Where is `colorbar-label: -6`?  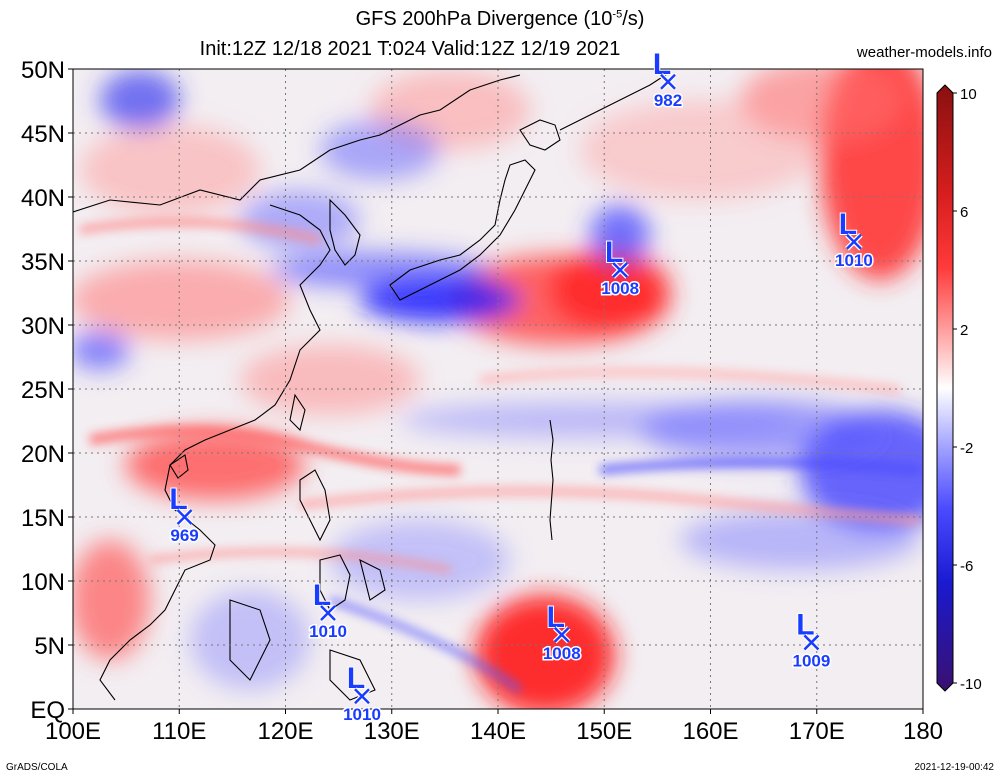 colorbar-label: -6 is located at coordinates (966, 566).